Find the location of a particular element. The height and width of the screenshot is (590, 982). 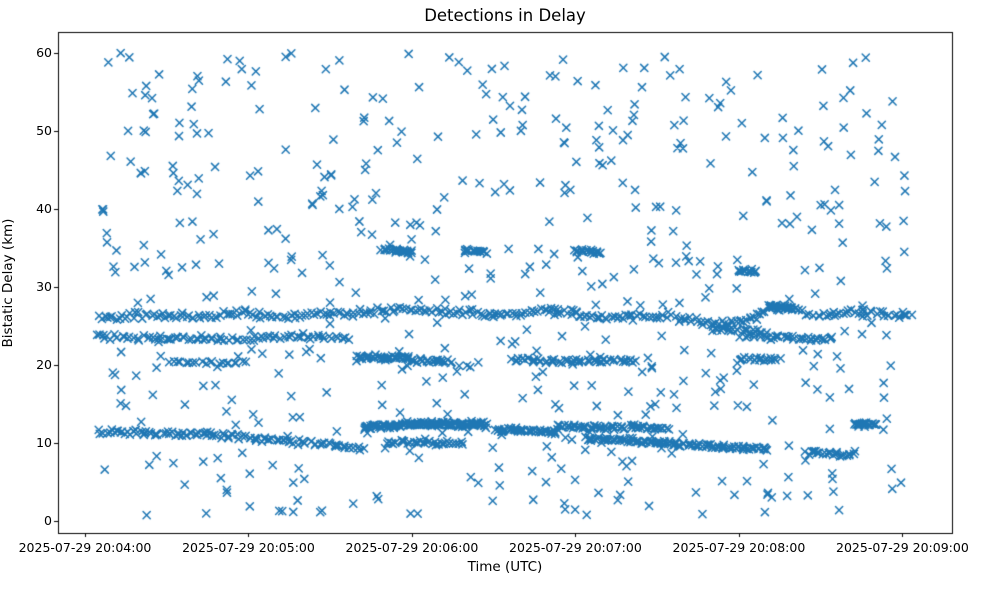

chart-title: Detections in Delay is located at coordinates (505, 15).